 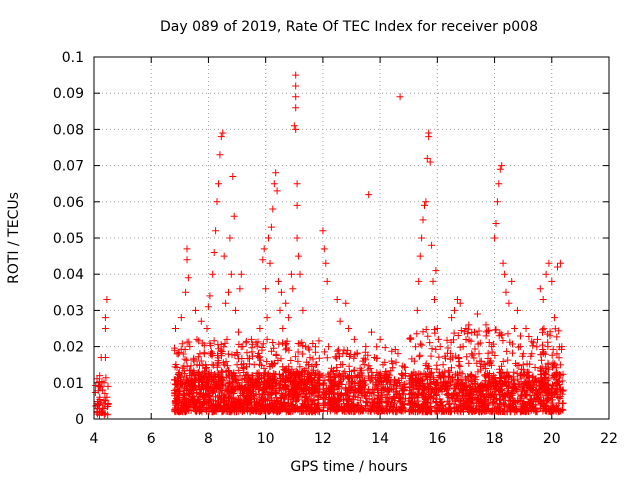 I want to click on y-tick-label: 0.1, so click(x=73, y=58).